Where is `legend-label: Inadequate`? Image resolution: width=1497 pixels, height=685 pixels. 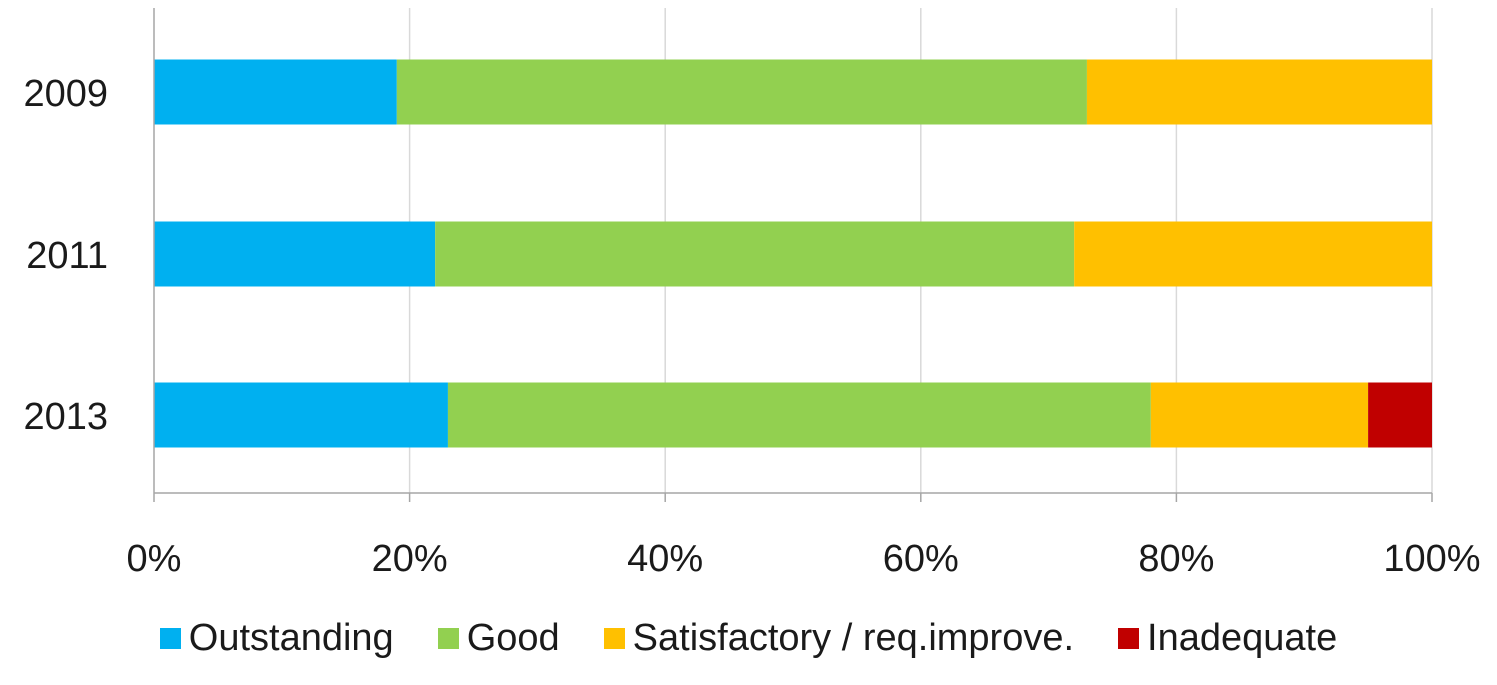
legend-label: Inadequate is located at coordinates (1242, 637).